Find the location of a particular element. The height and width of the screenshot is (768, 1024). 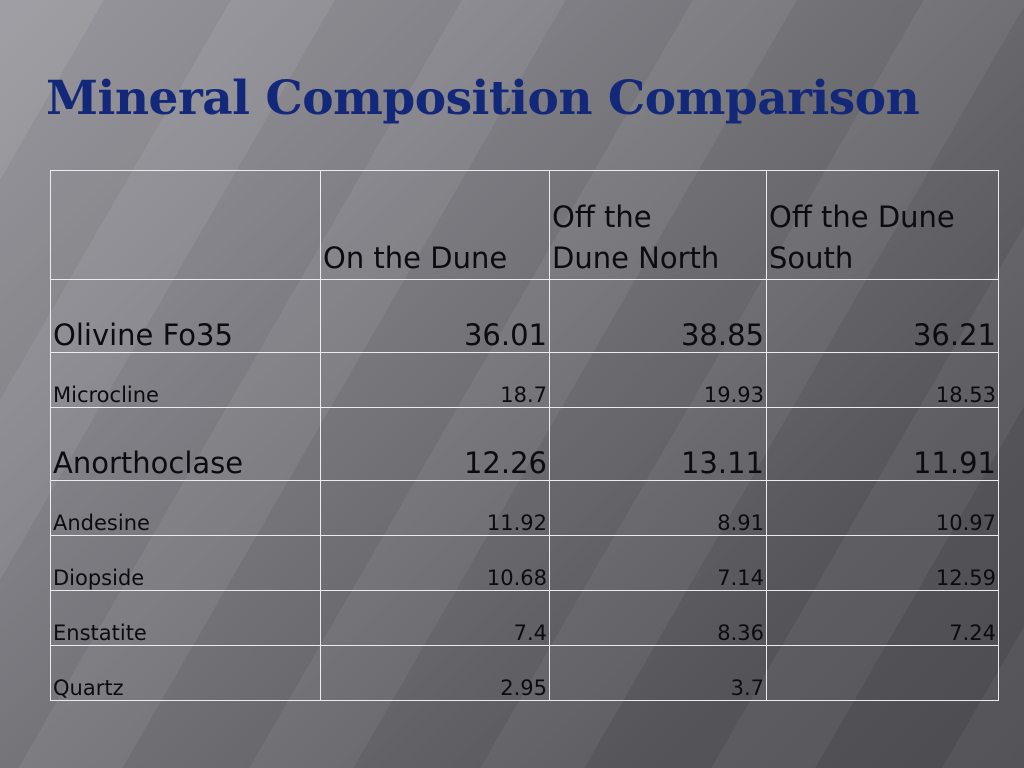

value-off-south: 10.97 is located at coordinates (882, 508).